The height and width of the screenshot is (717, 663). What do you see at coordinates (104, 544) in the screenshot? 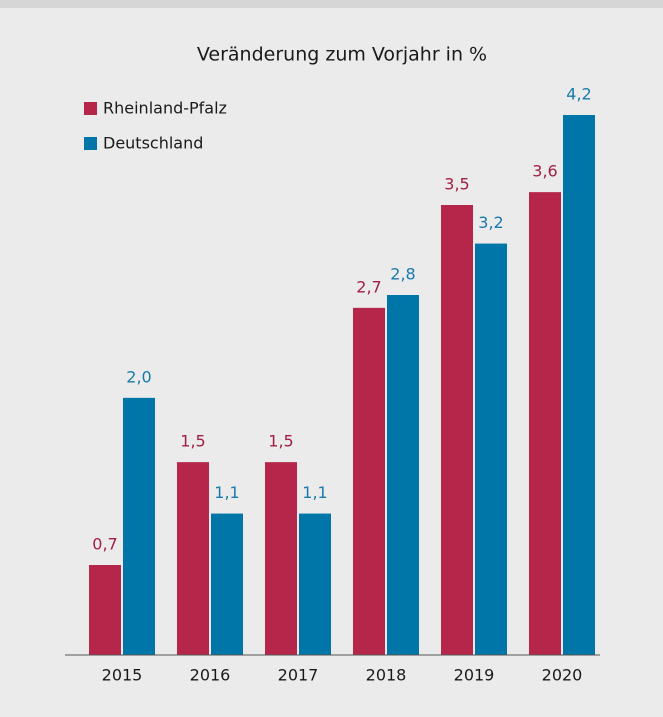
I see `value-label: 0,7` at bounding box center [104, 544].